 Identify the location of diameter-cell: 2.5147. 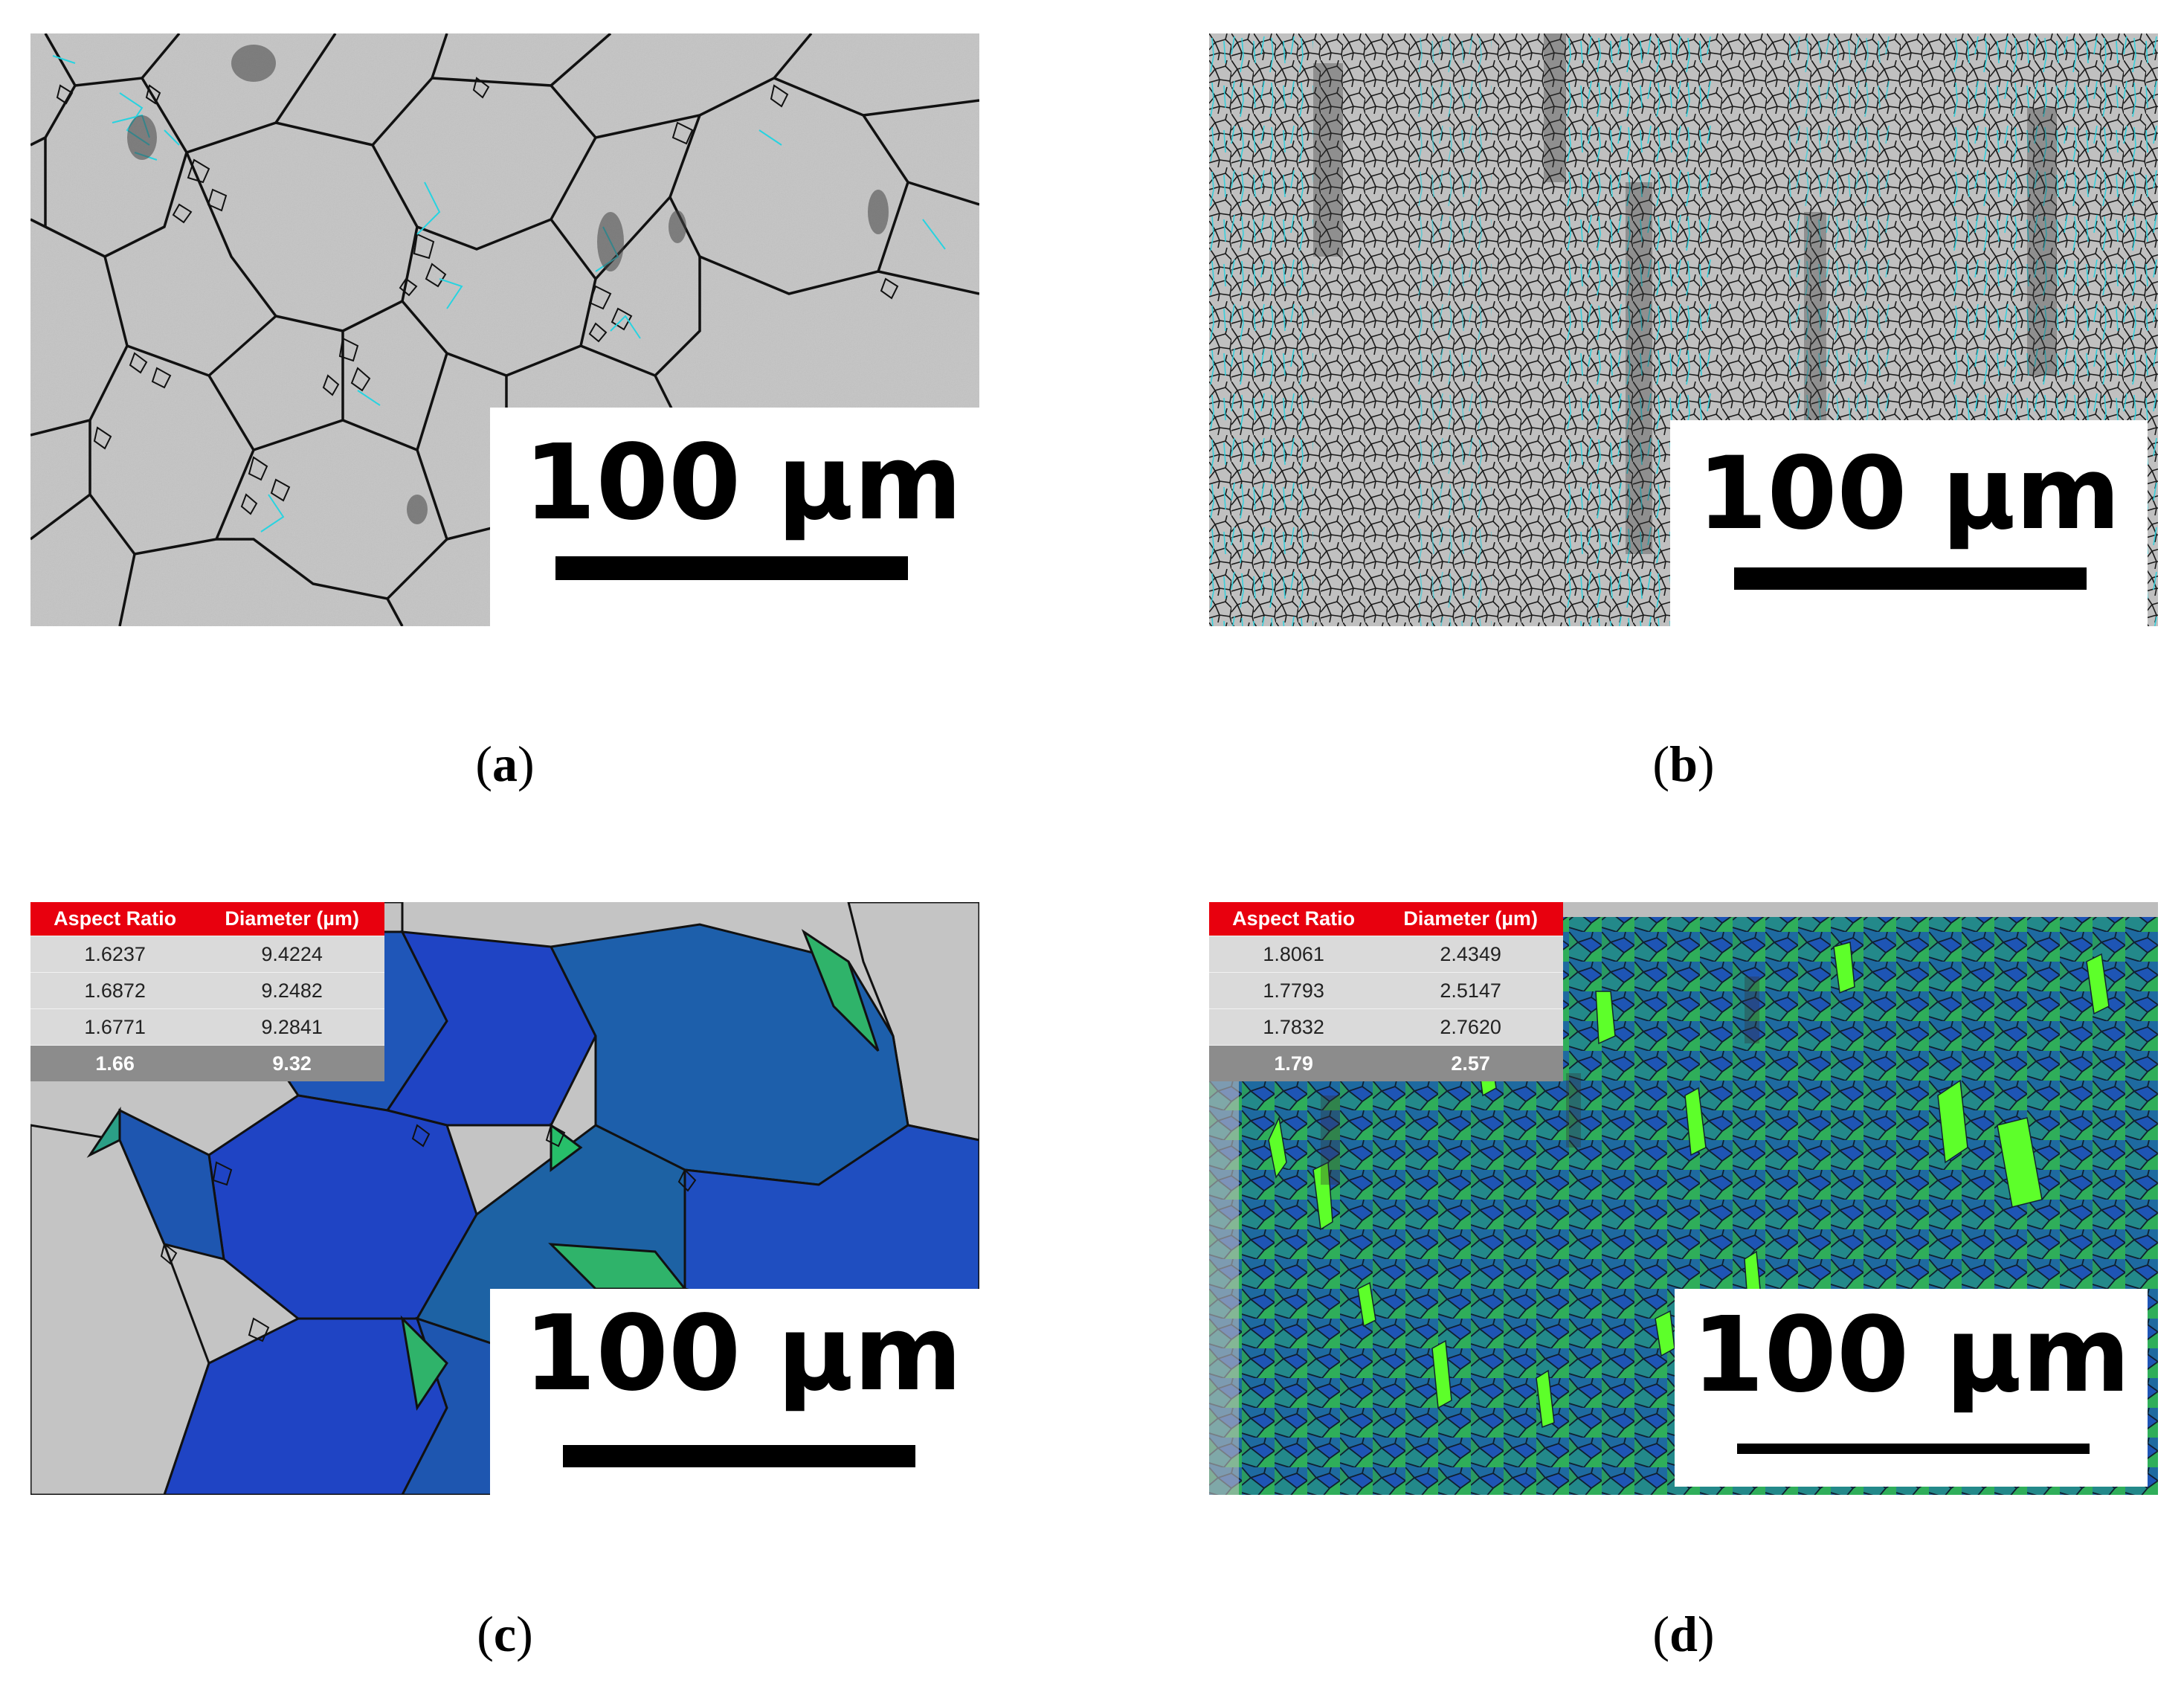
(1471, 990).